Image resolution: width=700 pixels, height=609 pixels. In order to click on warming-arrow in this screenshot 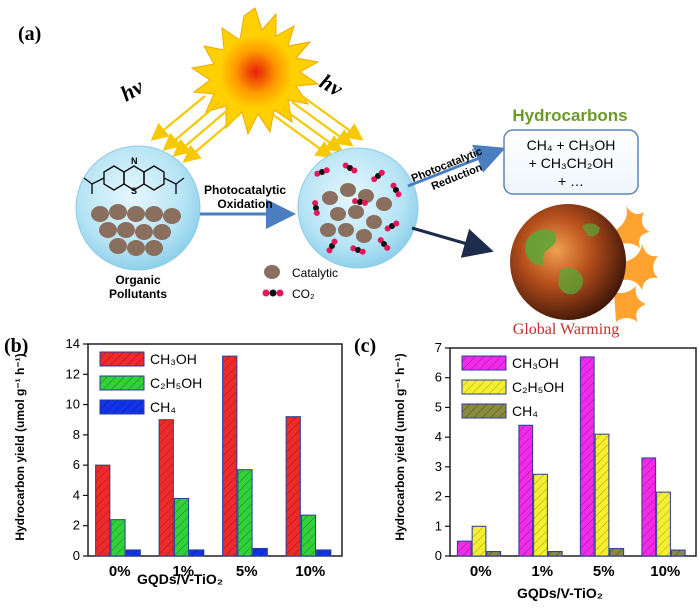, I will do `click(452, 242)`.